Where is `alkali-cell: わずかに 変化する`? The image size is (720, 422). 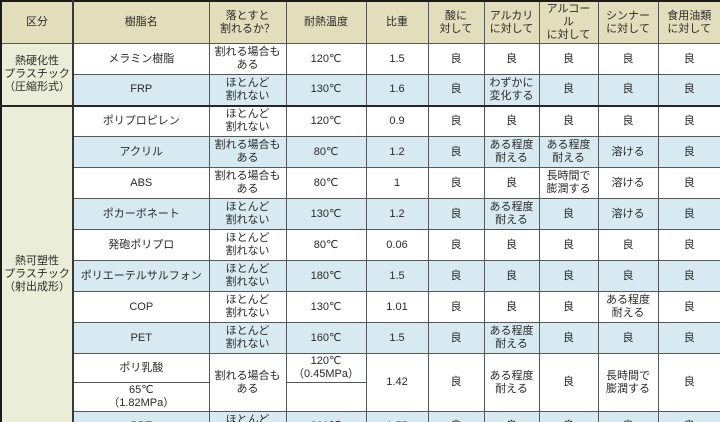 alkali-cell: わずかに 変化する is located at coordinates (511, 90).